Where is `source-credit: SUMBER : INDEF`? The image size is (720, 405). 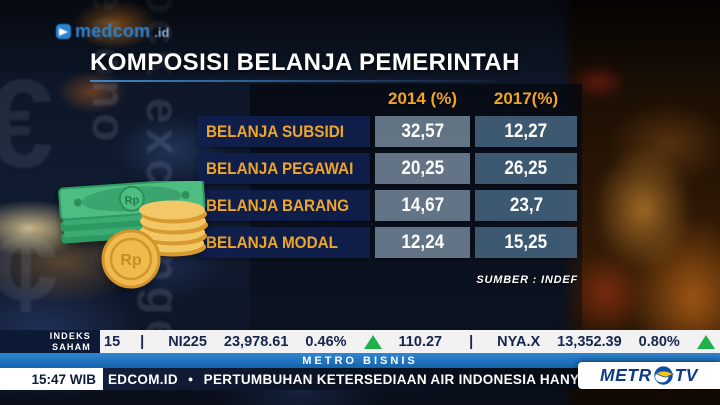 source-credit: SUMBER : INDEF is located at coordinates (527, 280).